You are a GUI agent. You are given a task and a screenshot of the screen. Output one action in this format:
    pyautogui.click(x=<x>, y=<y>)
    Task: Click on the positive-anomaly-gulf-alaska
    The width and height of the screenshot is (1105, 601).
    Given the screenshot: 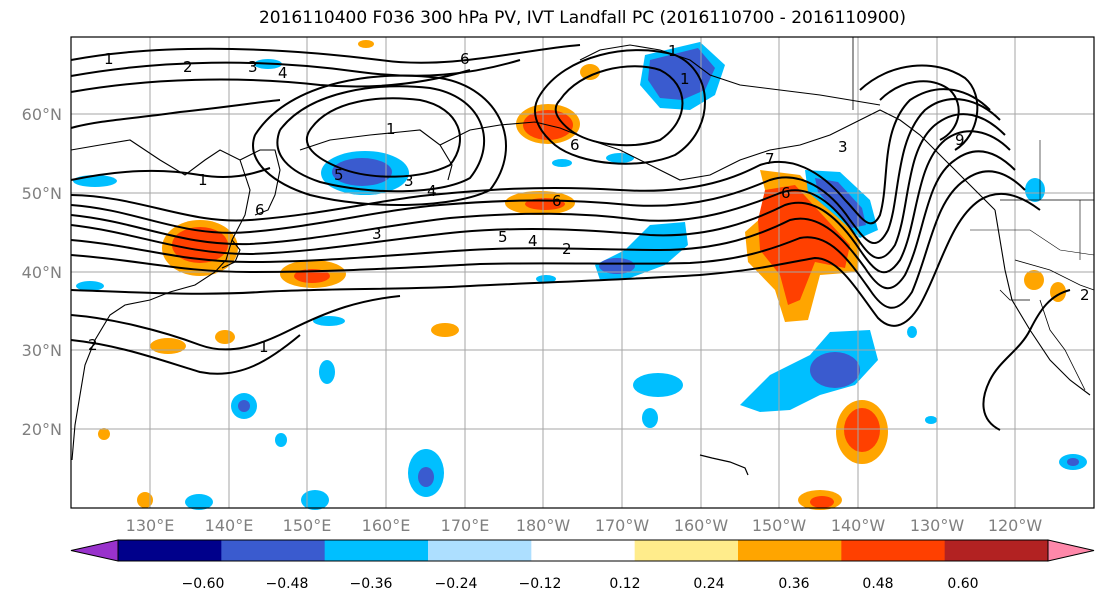 What is the action you would take?
    pyautogui.click(x=802, y=246)
    